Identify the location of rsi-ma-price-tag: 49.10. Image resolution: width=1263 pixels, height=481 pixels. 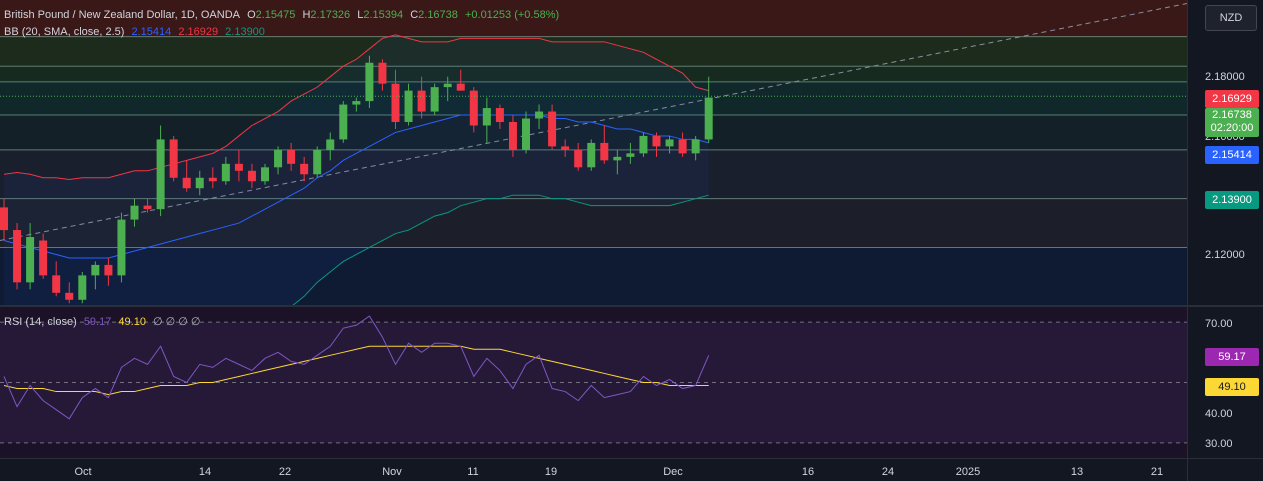
(1232, 387).